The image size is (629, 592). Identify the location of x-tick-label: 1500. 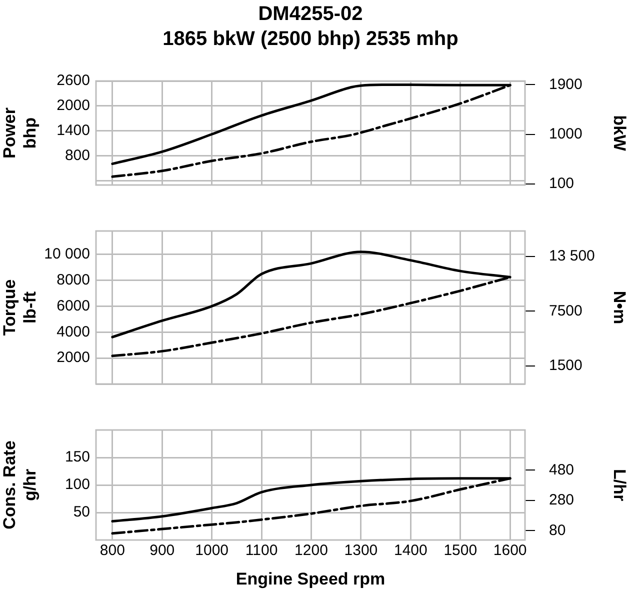
(461, 551).